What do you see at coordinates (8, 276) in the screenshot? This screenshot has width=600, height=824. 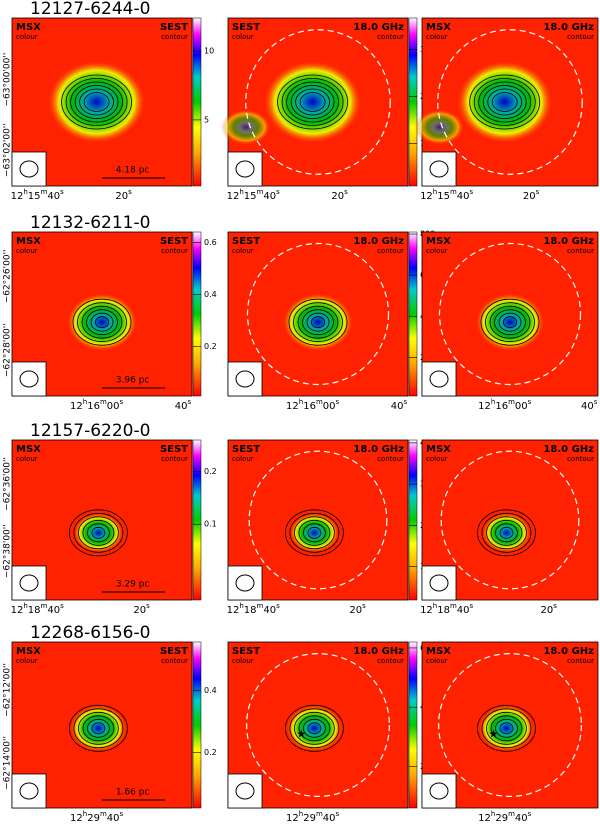 I see `y-tick-label: −62°26'00''` at bounding box center [8, 276].